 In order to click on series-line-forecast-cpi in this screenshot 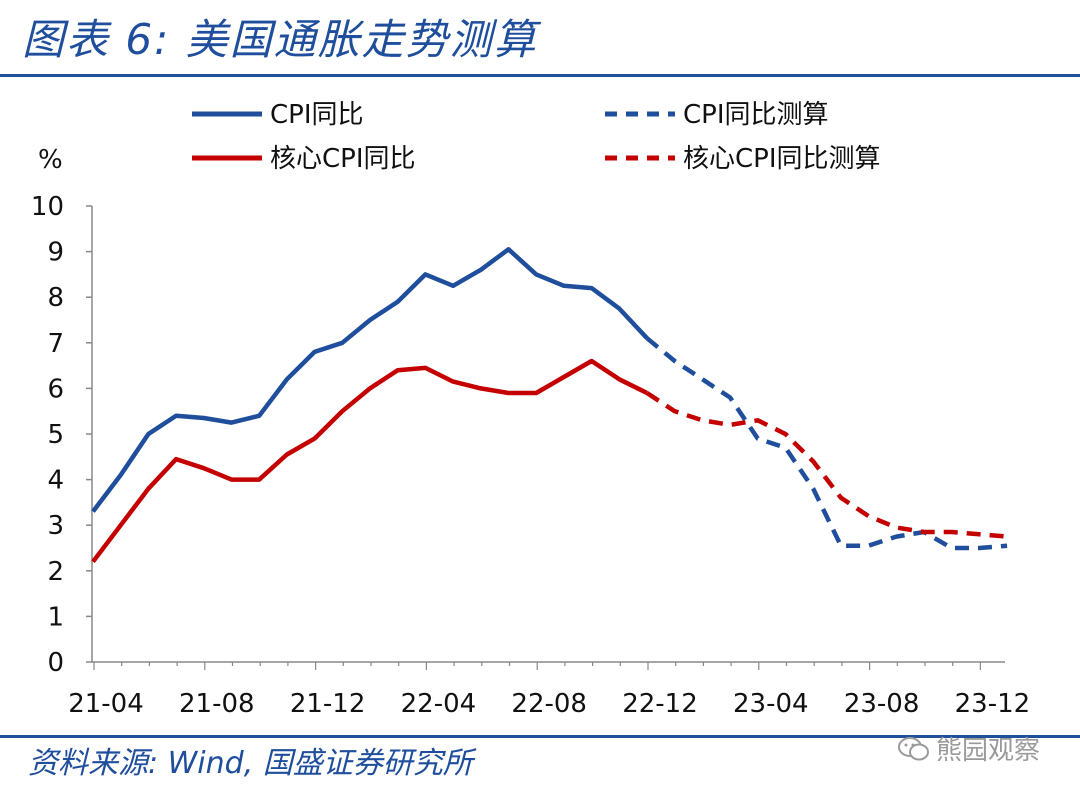, I will do `click(826, 443)`.